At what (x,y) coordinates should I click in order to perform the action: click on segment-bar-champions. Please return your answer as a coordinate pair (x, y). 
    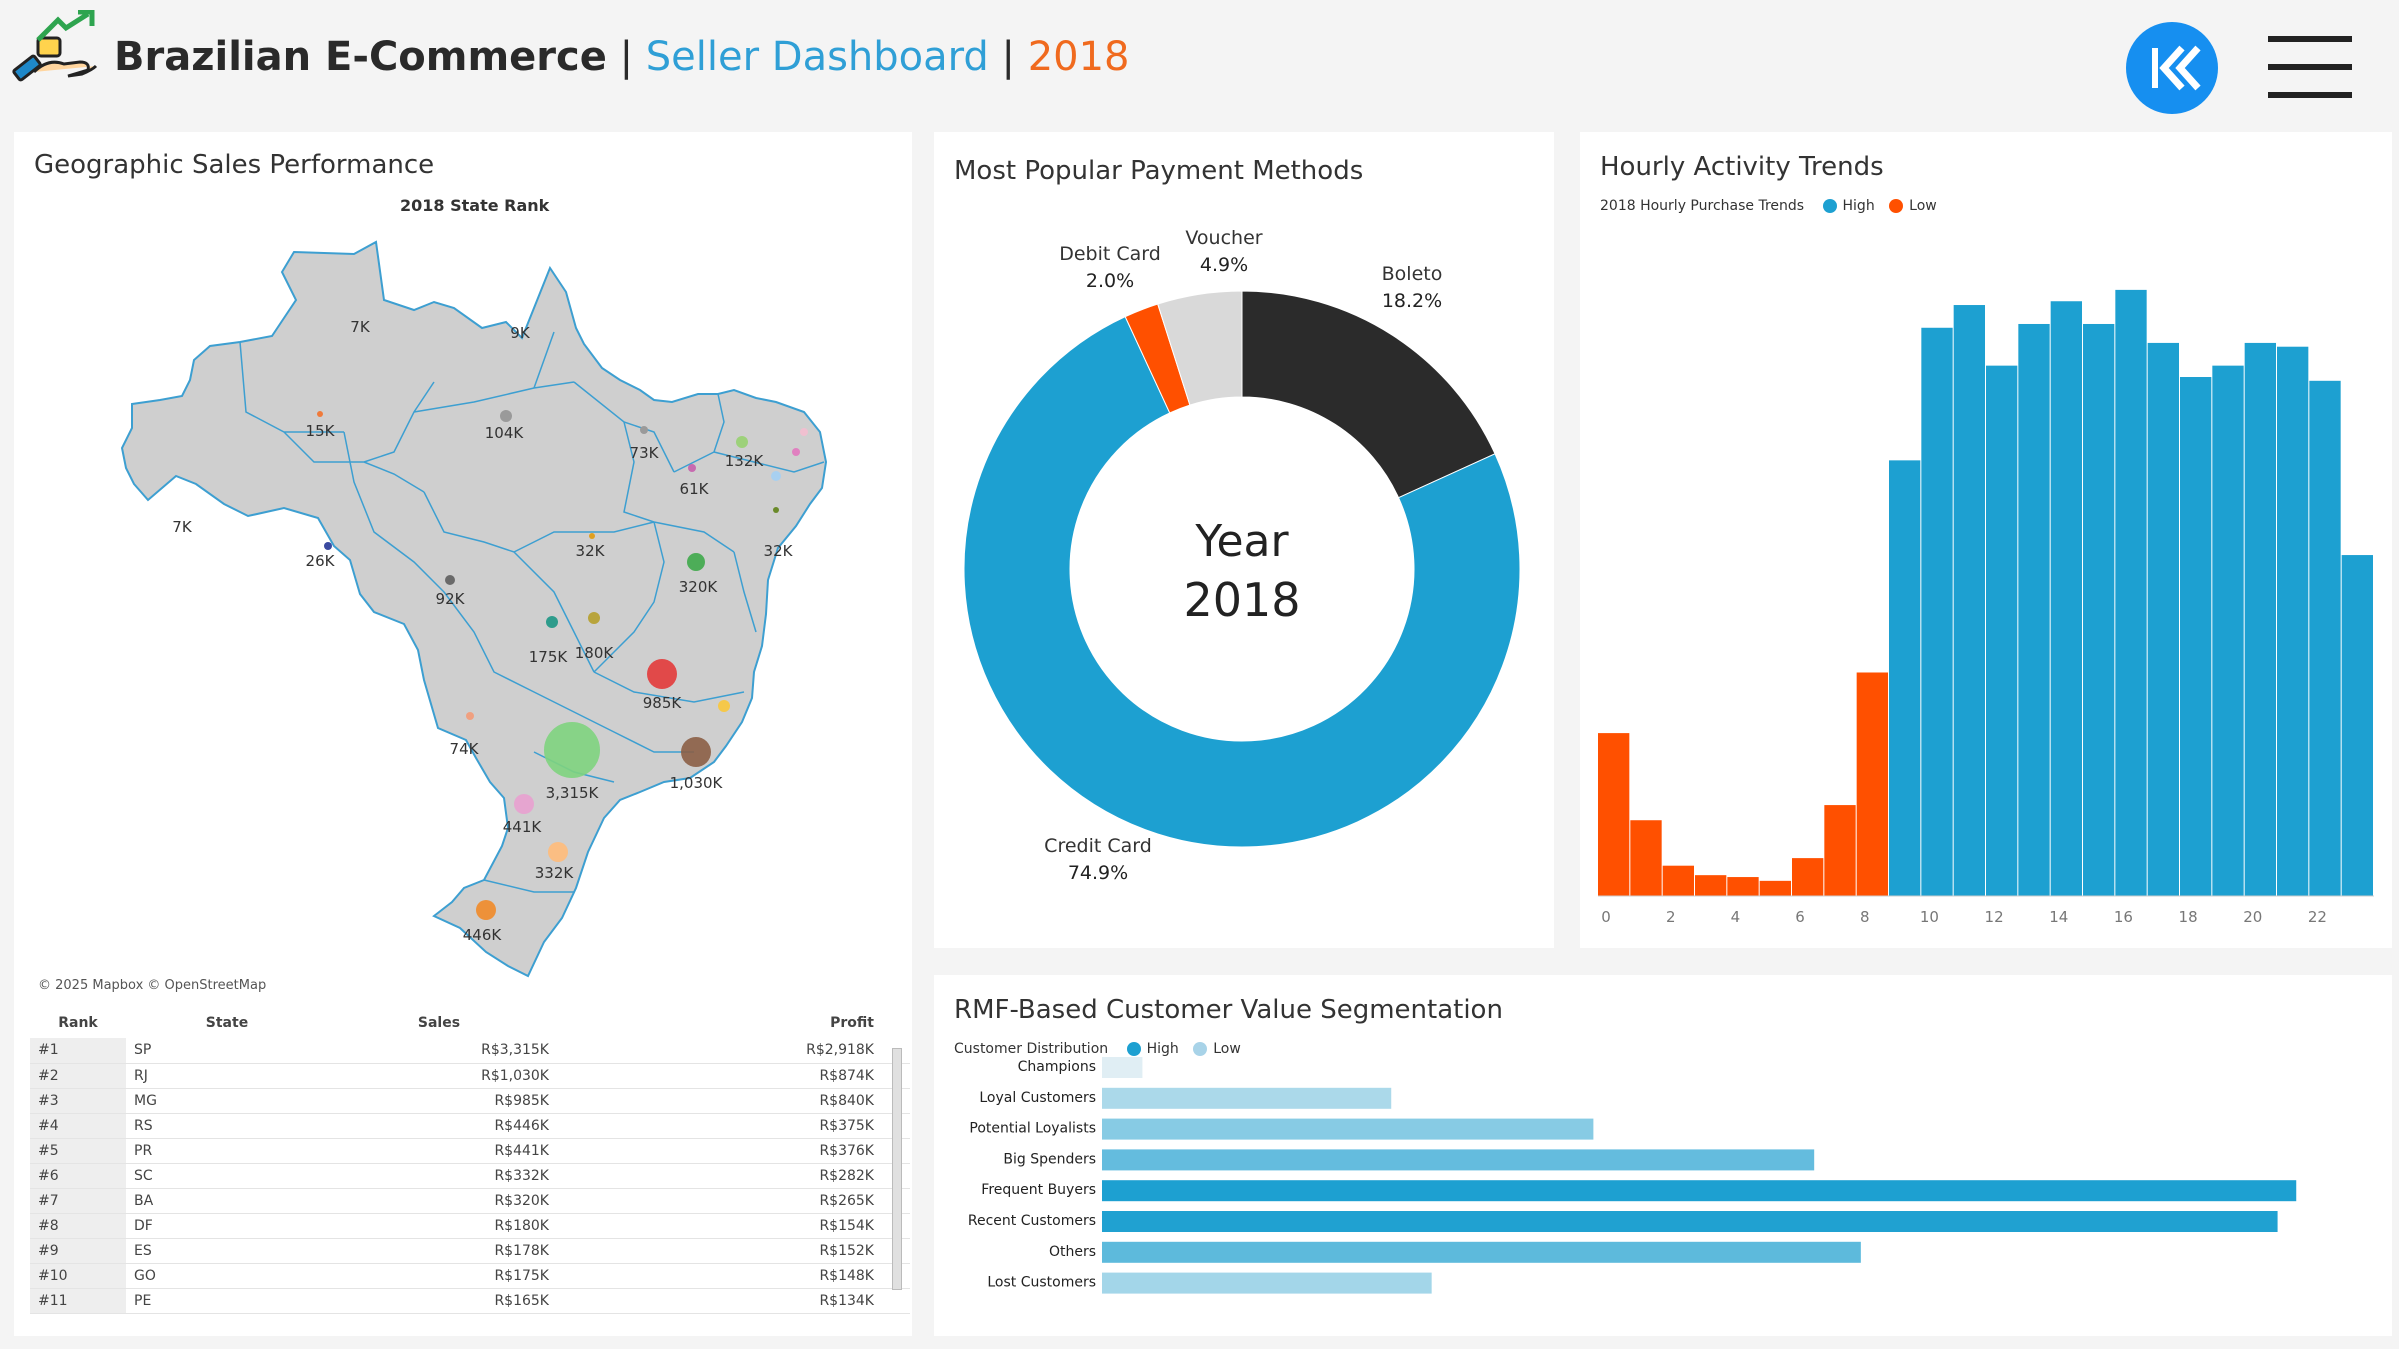
    Looking at the image, I should click on (1122, 1067).